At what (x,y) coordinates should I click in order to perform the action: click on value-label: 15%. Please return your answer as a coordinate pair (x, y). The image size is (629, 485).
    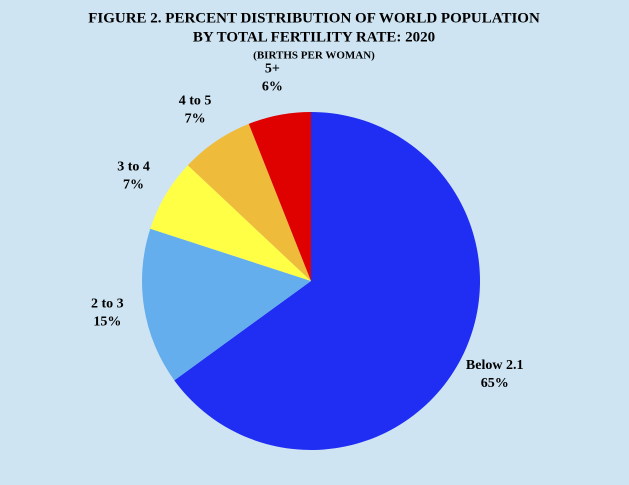
    Looking at the image, I should click on (107, 321).